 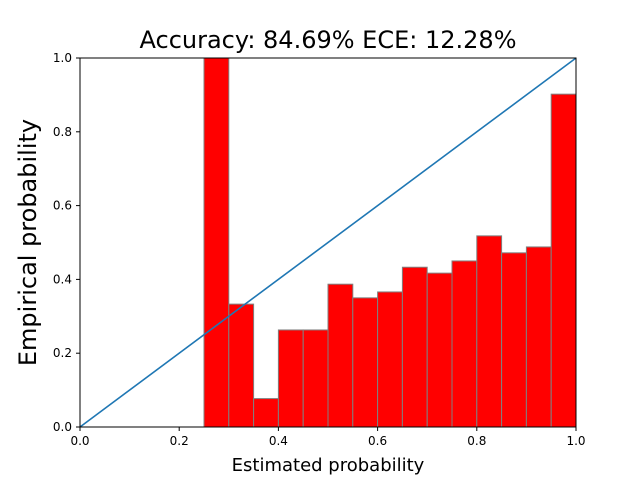 What do you see at coordinates (278, 441) in the screenshot?
I see `x-tick-label-2: 0.4` at bounding box center [278, 441].